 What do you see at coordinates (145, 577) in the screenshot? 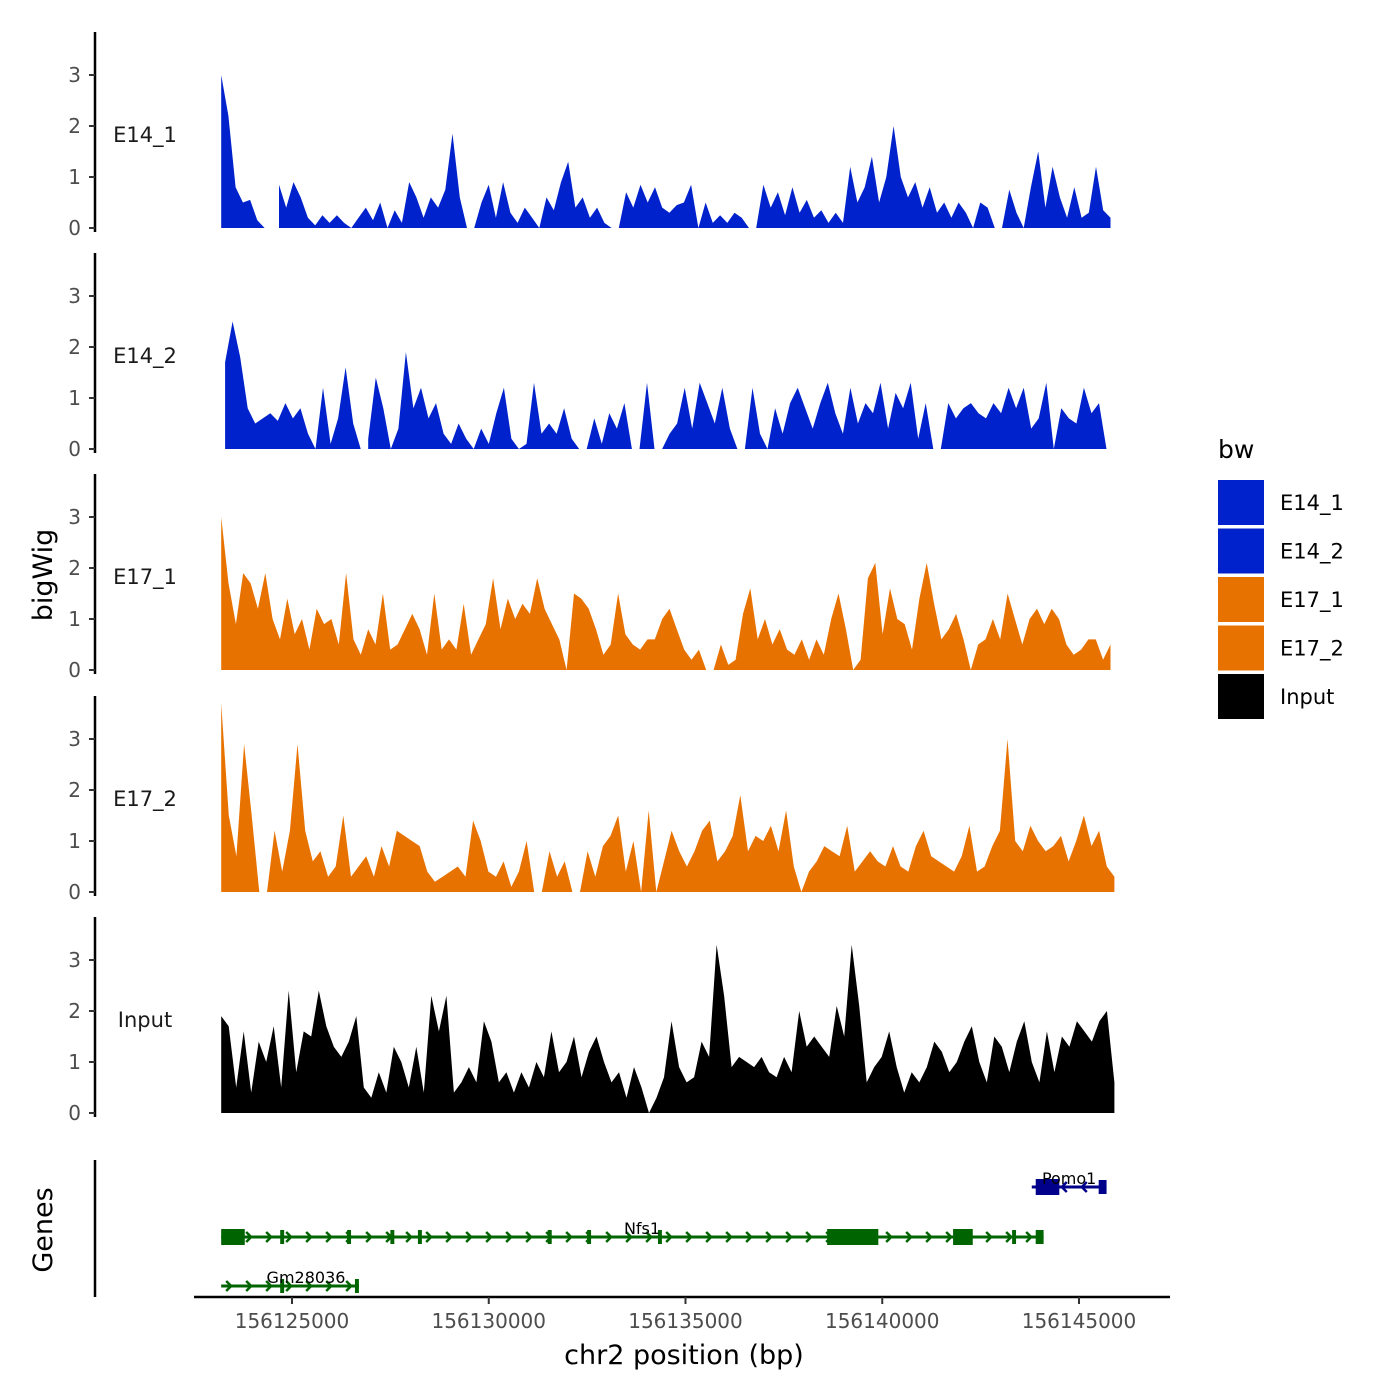
I see `track-label: E17_1` at bounding box center [145, 577].